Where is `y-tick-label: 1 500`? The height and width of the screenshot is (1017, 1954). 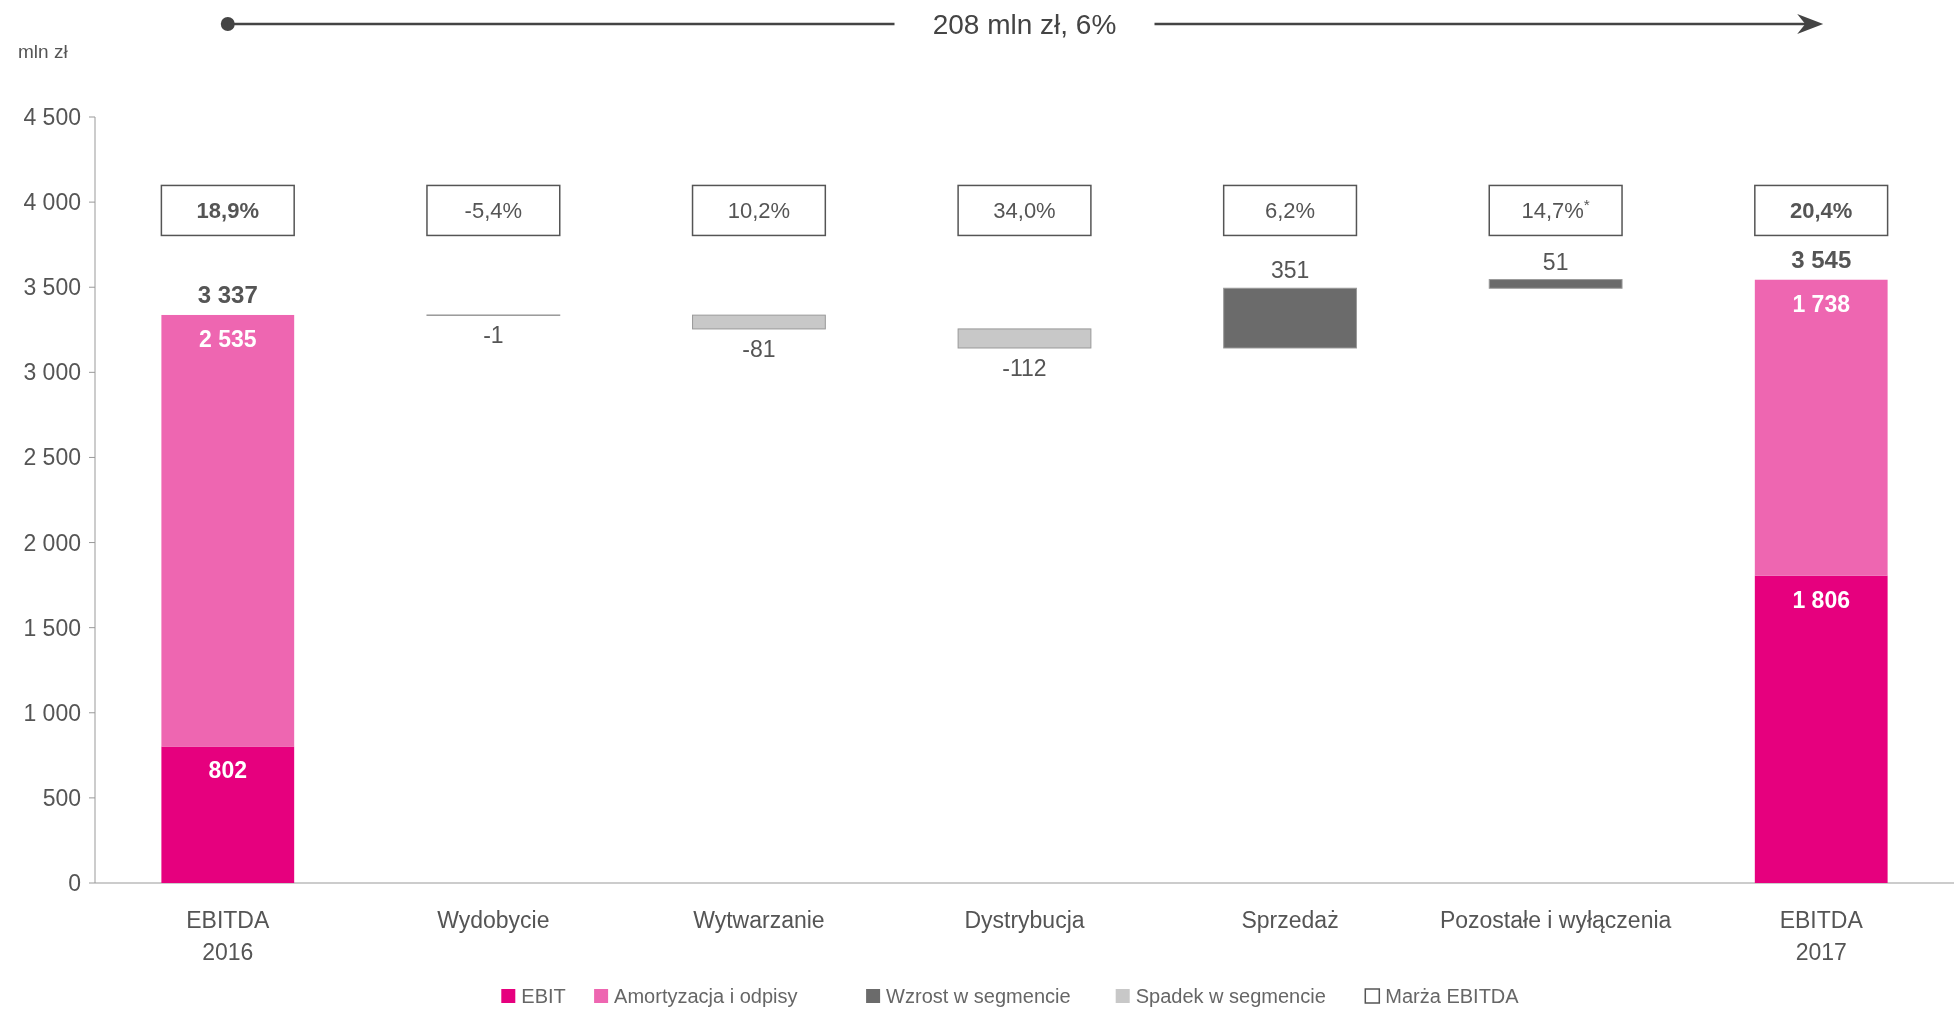
y-tick-label: 1 500 is located at coordinates (52, 627).